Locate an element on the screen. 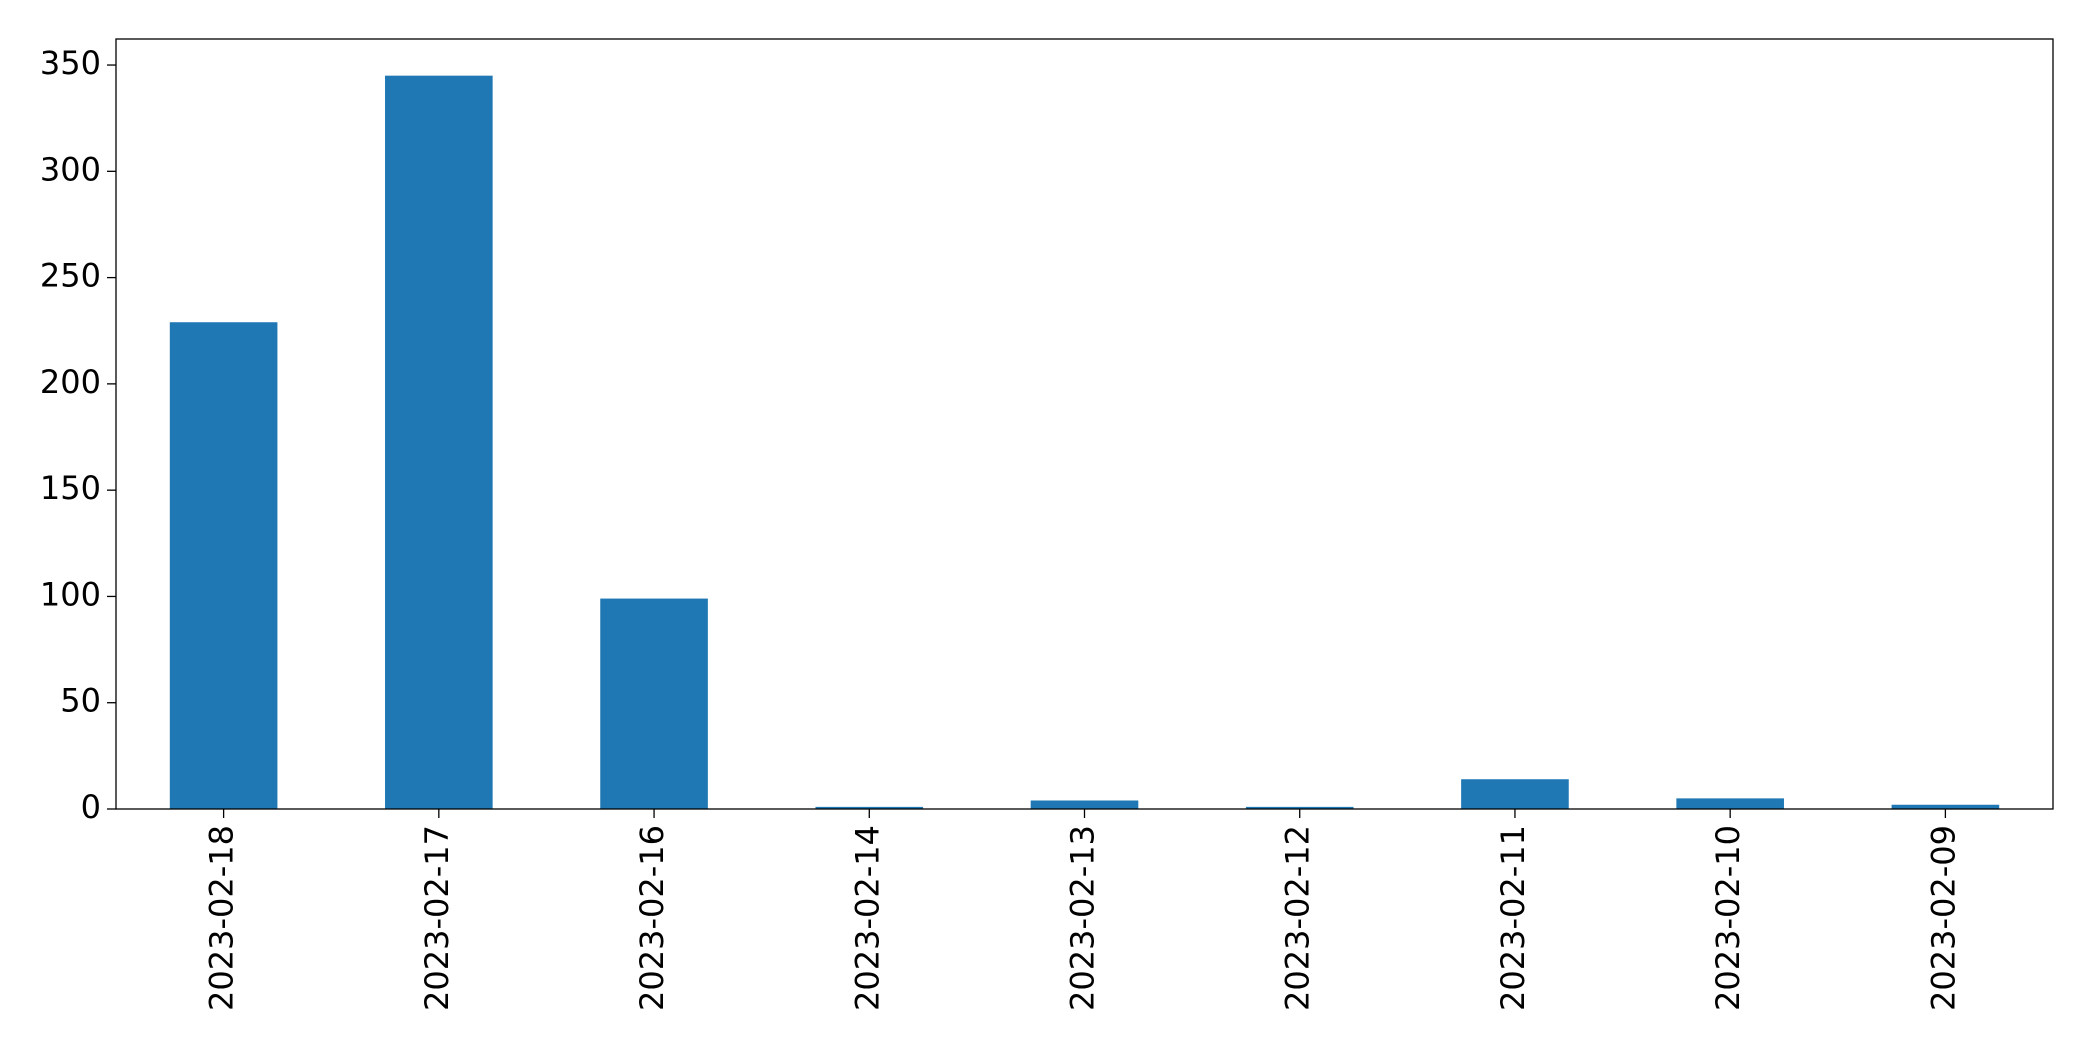 The width and height of the screenshot is (2093, 1061). y-tick-label: 250 is located at coordinates (70, 276).